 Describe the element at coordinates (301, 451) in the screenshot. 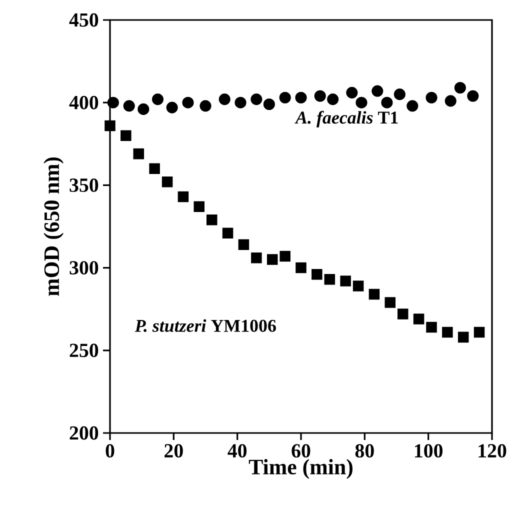

I see `x-tick-label: 60` at that location.